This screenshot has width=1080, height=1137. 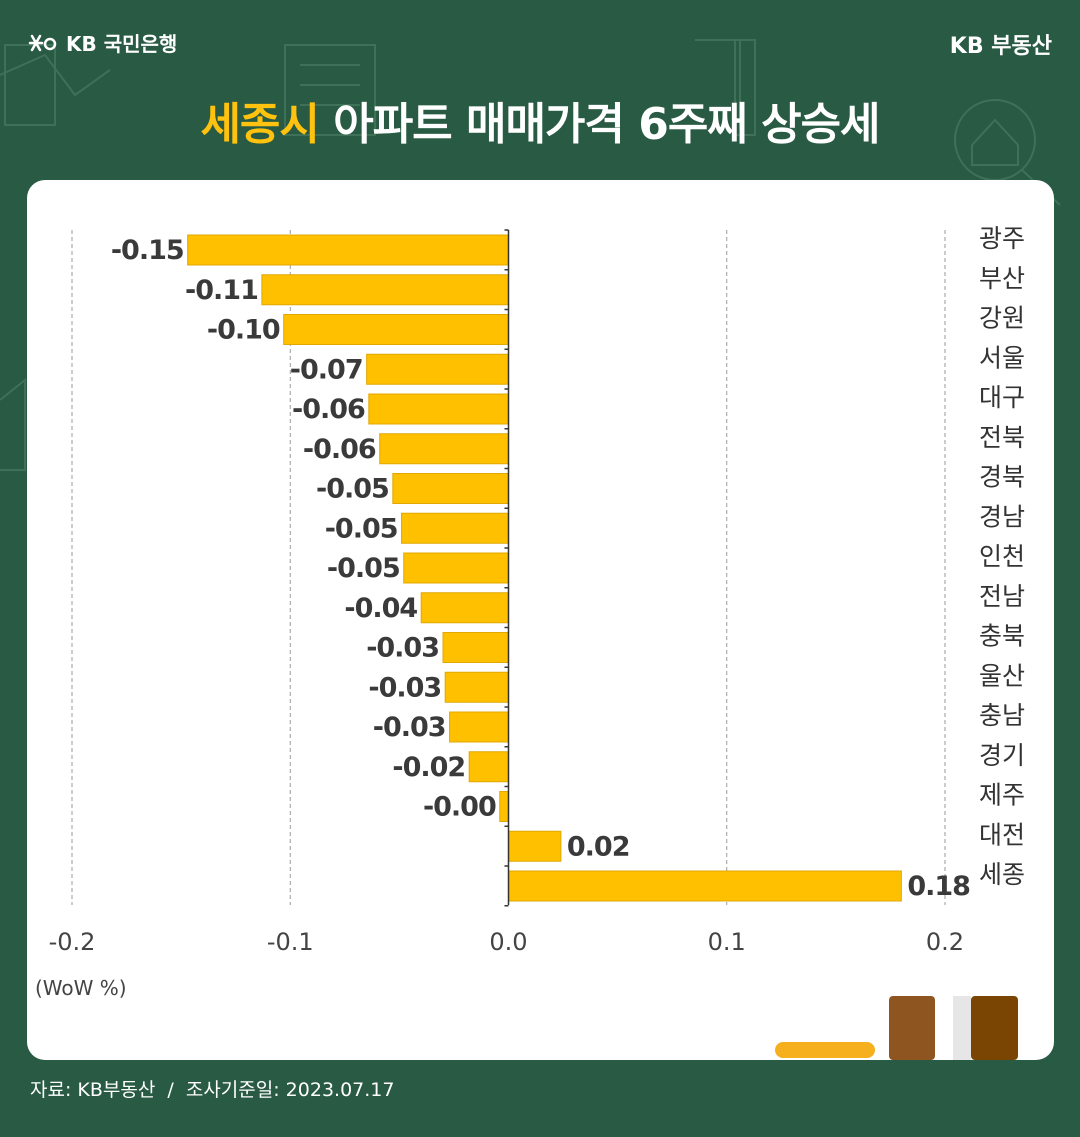 I want to click on value-label: 0.18, so click(x=938, y=886).